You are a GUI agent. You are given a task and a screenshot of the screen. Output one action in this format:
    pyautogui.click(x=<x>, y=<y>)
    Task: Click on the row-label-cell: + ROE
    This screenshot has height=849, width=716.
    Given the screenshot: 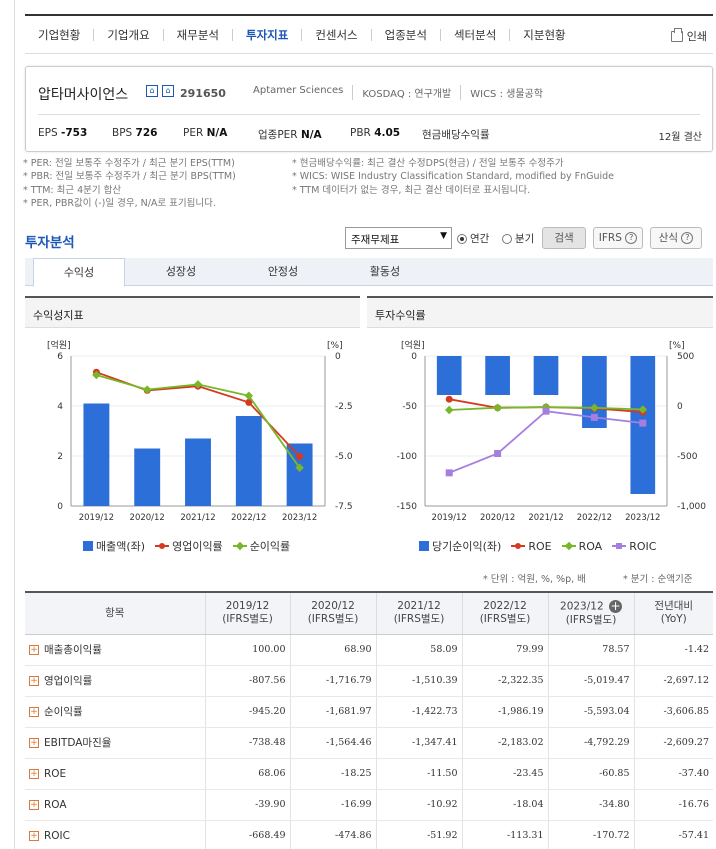 What is the action you would take?
    pyautogui.click(x=115, y=774)
    